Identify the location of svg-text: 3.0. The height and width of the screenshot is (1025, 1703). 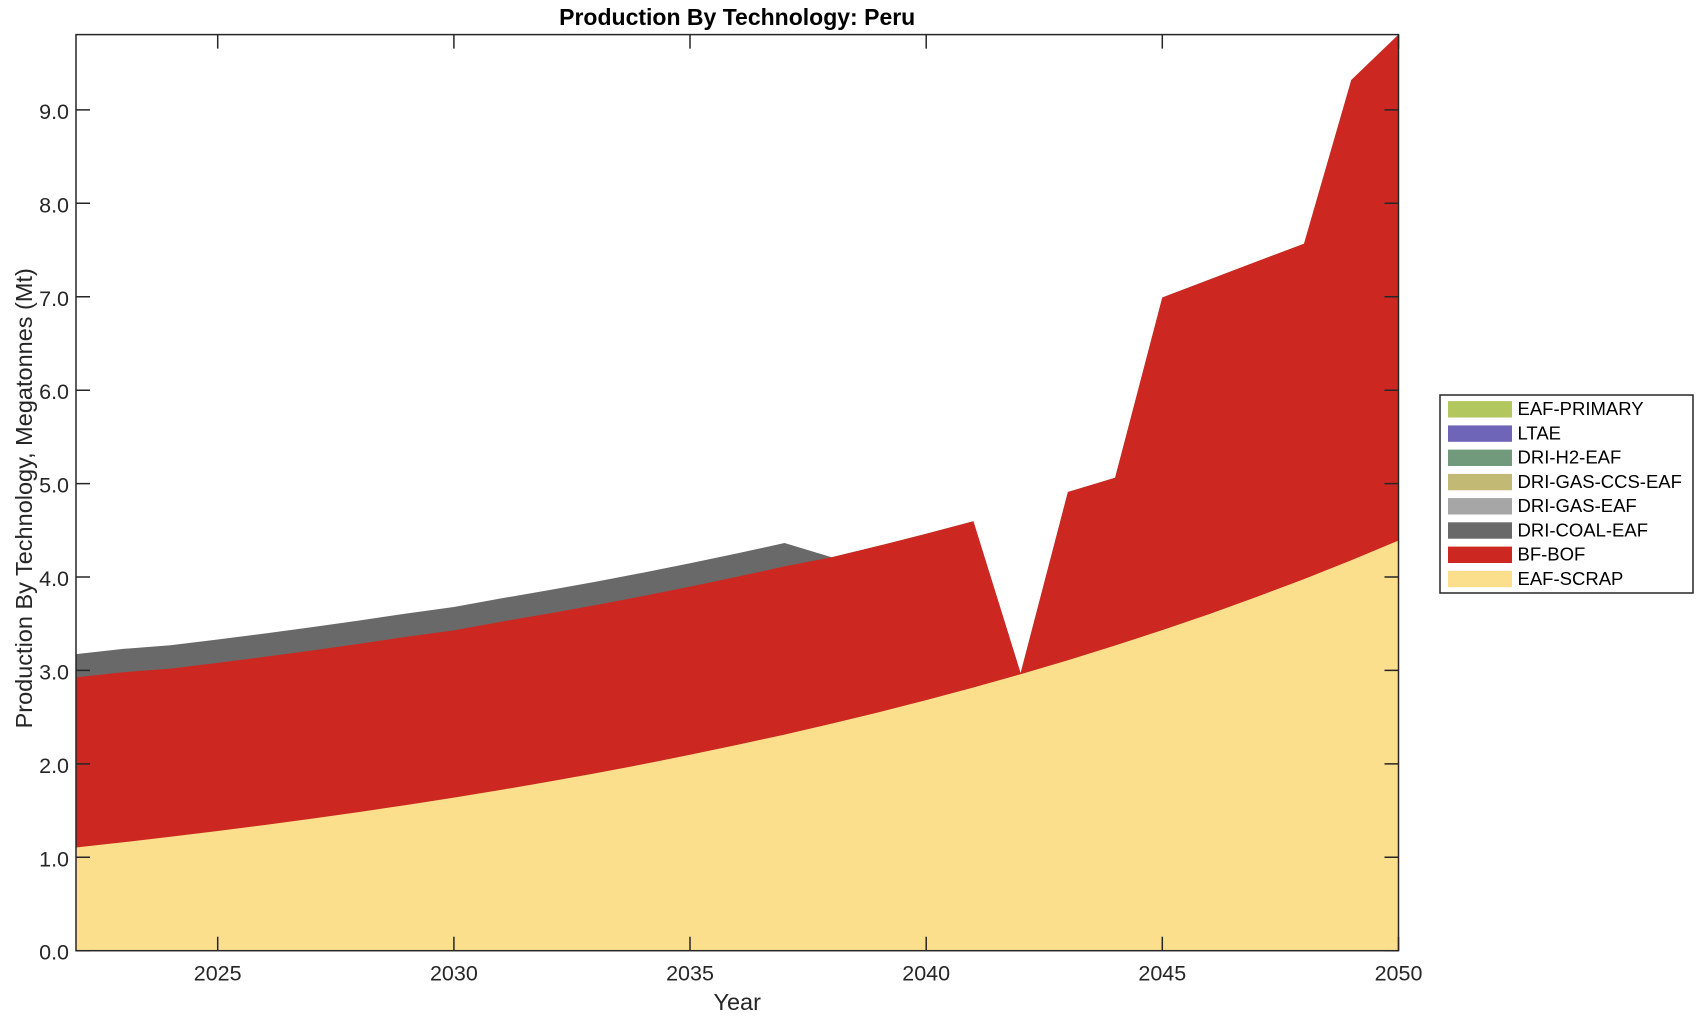
(54, 672).